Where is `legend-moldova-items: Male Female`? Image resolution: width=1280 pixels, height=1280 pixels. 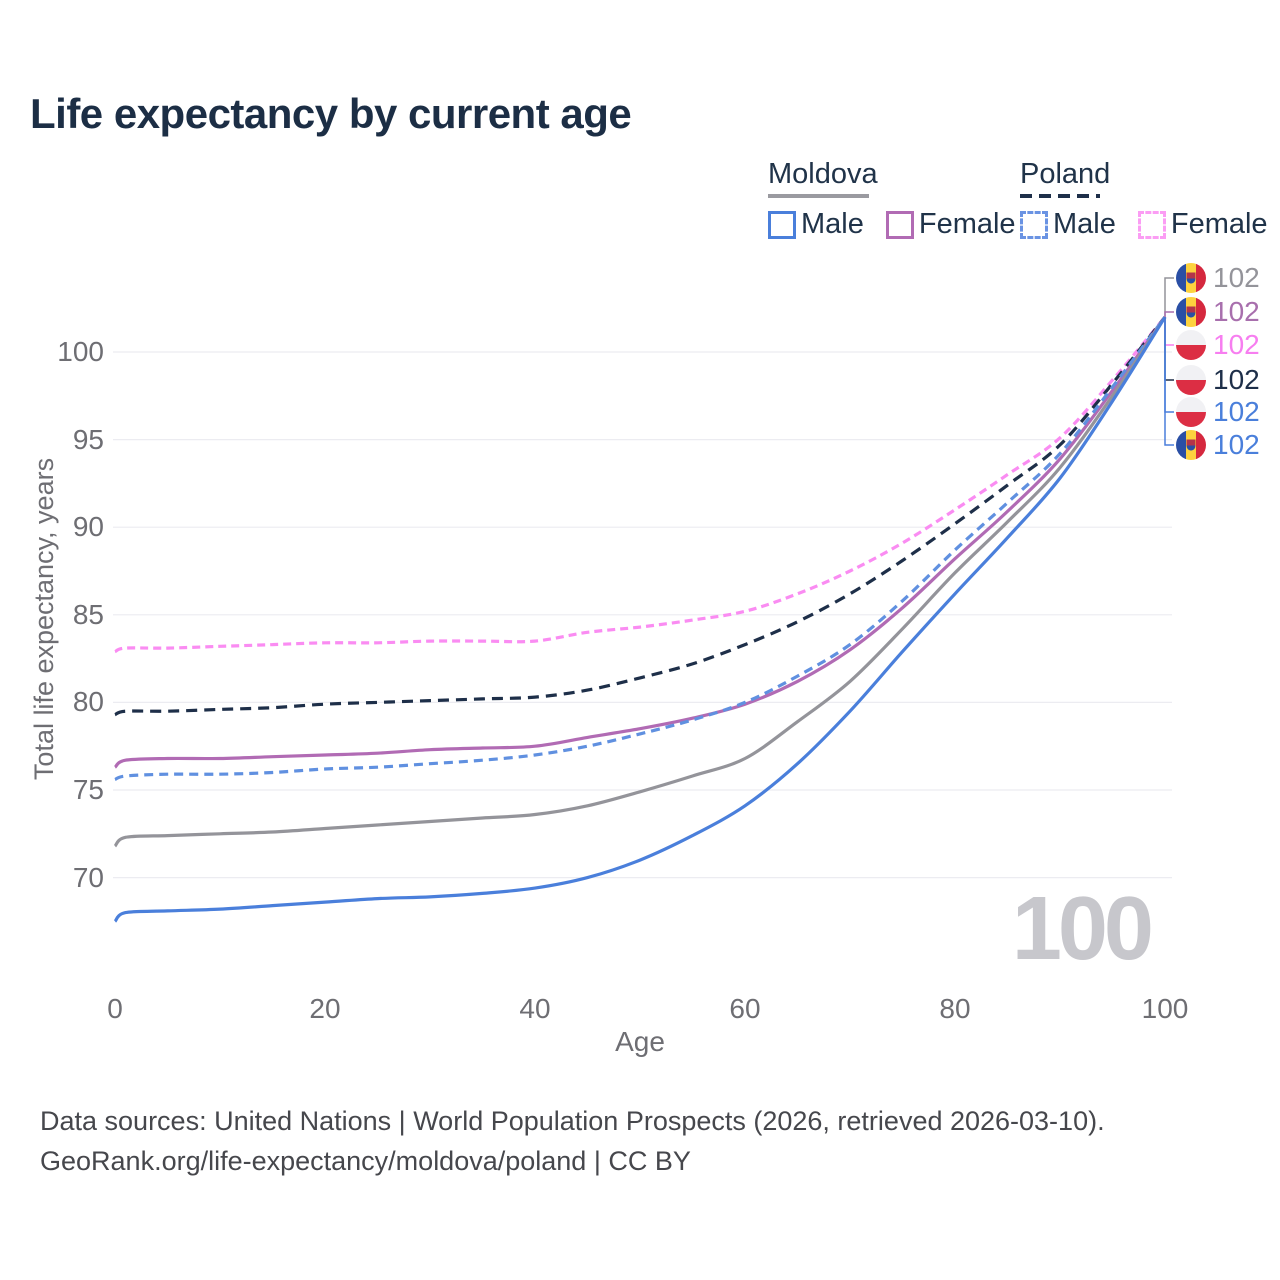 legend-moldova-items: Male Female is located at coordinates (903, 224).